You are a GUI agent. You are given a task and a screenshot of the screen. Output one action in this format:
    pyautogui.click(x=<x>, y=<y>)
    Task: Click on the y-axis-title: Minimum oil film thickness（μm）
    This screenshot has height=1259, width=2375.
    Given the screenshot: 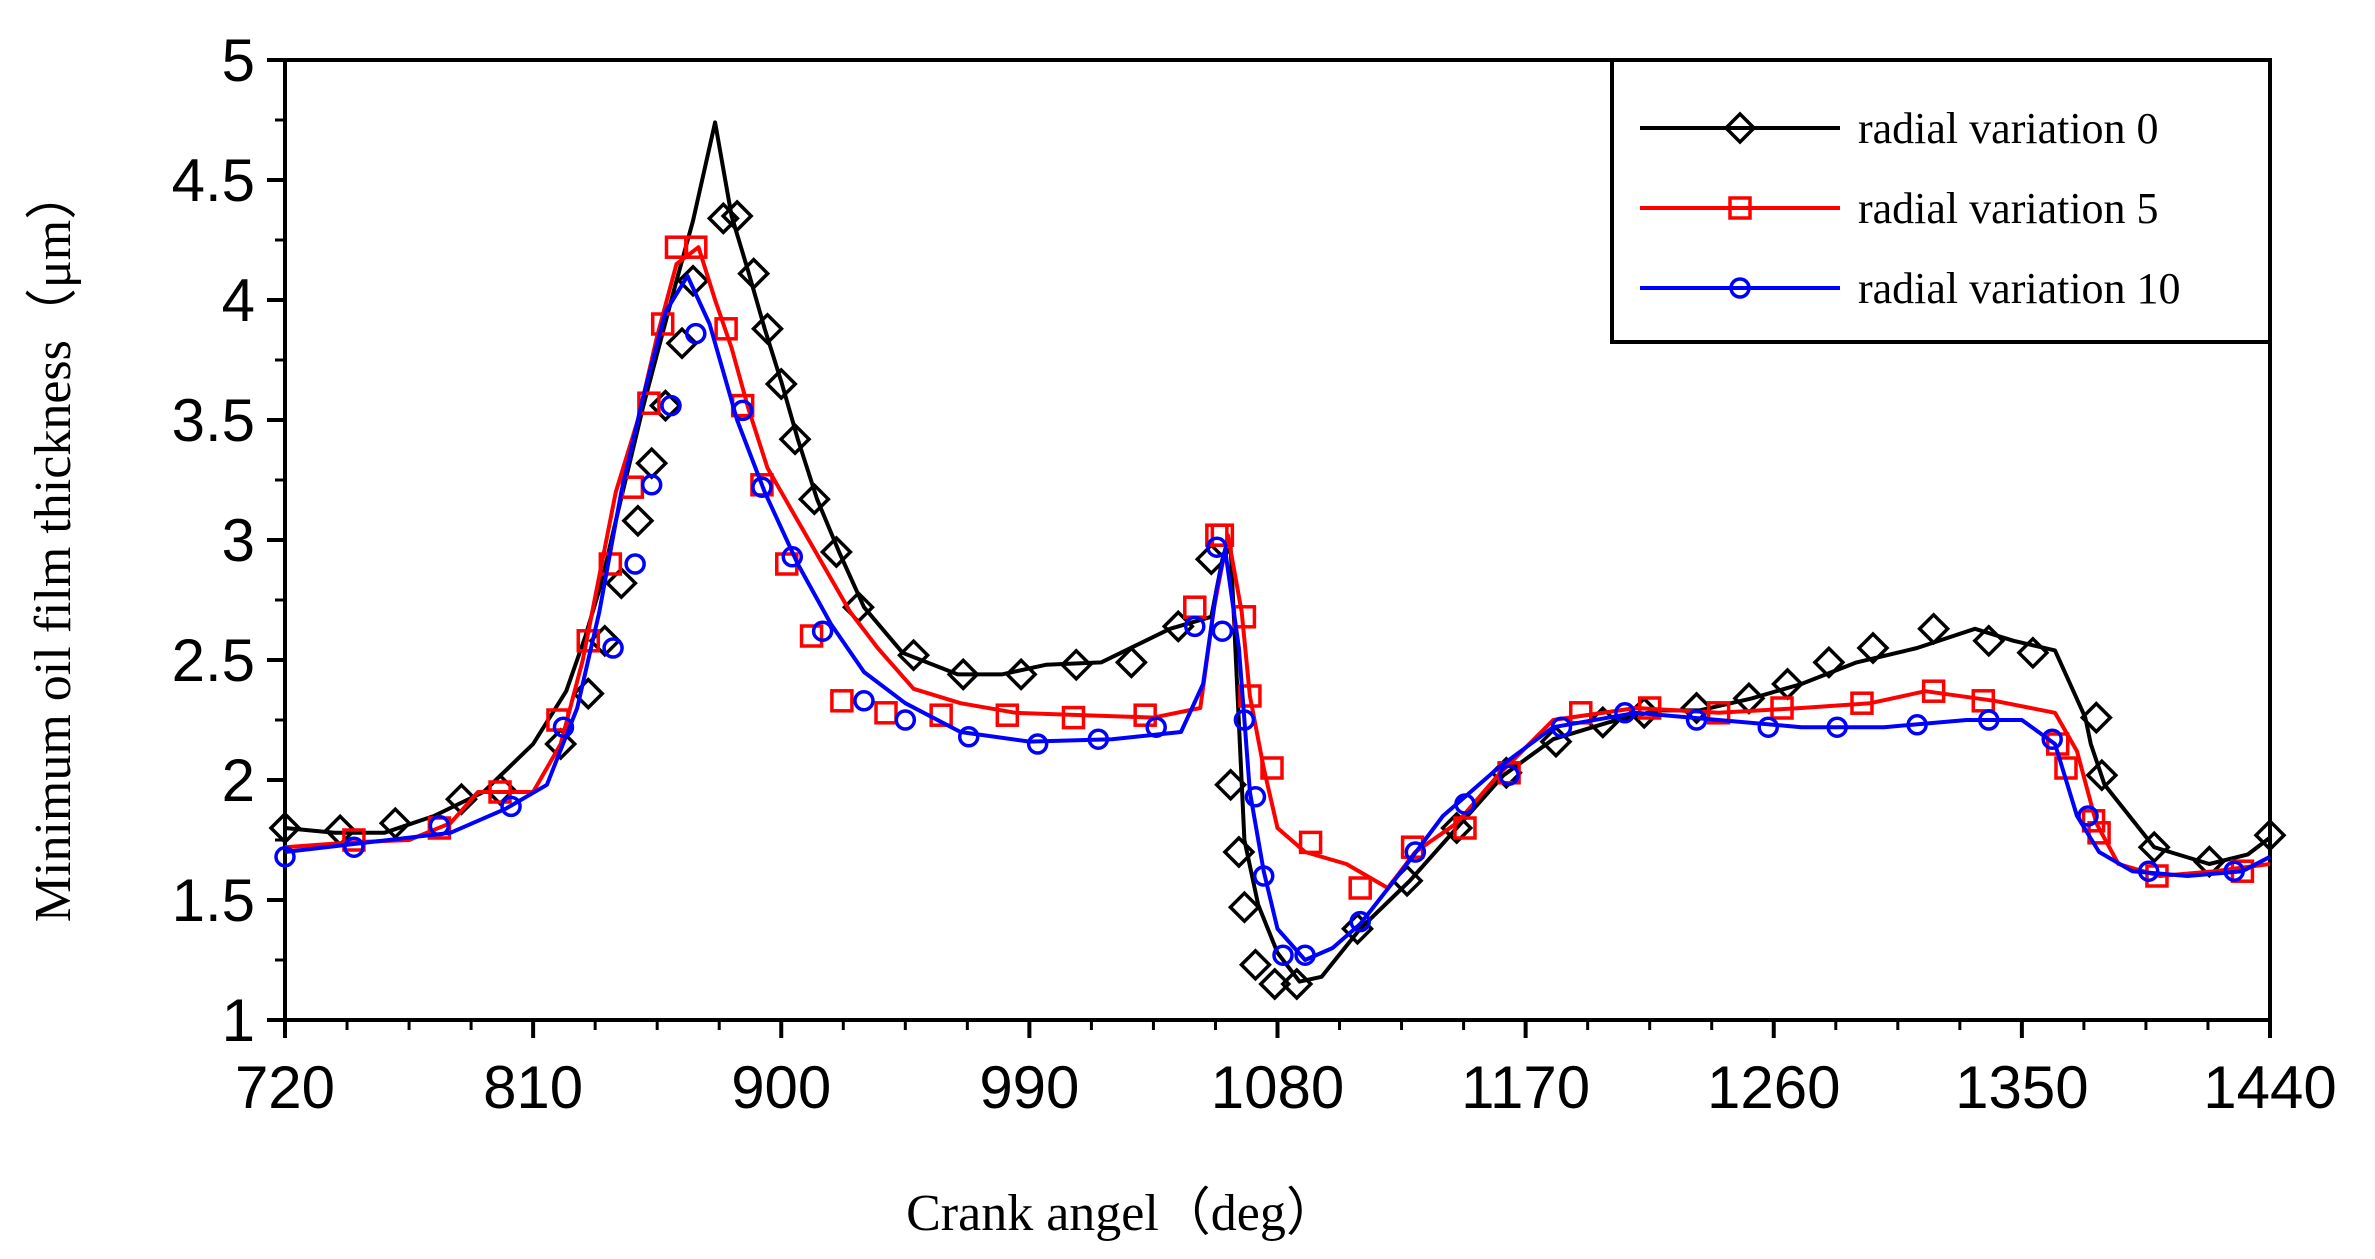 What is the action you would take?
    pyautogui.click(x=53, y=545)
    